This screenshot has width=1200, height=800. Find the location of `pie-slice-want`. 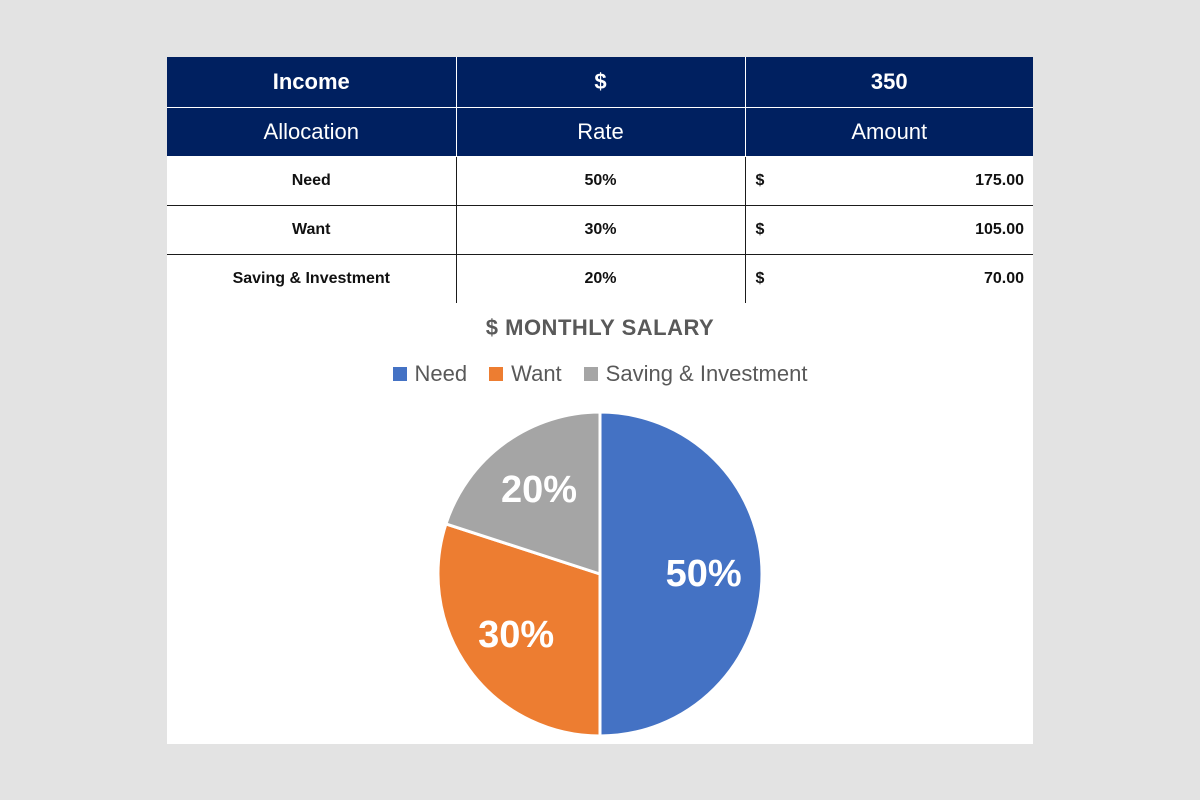

pie-slice-want is located at coordinates (519, 630).